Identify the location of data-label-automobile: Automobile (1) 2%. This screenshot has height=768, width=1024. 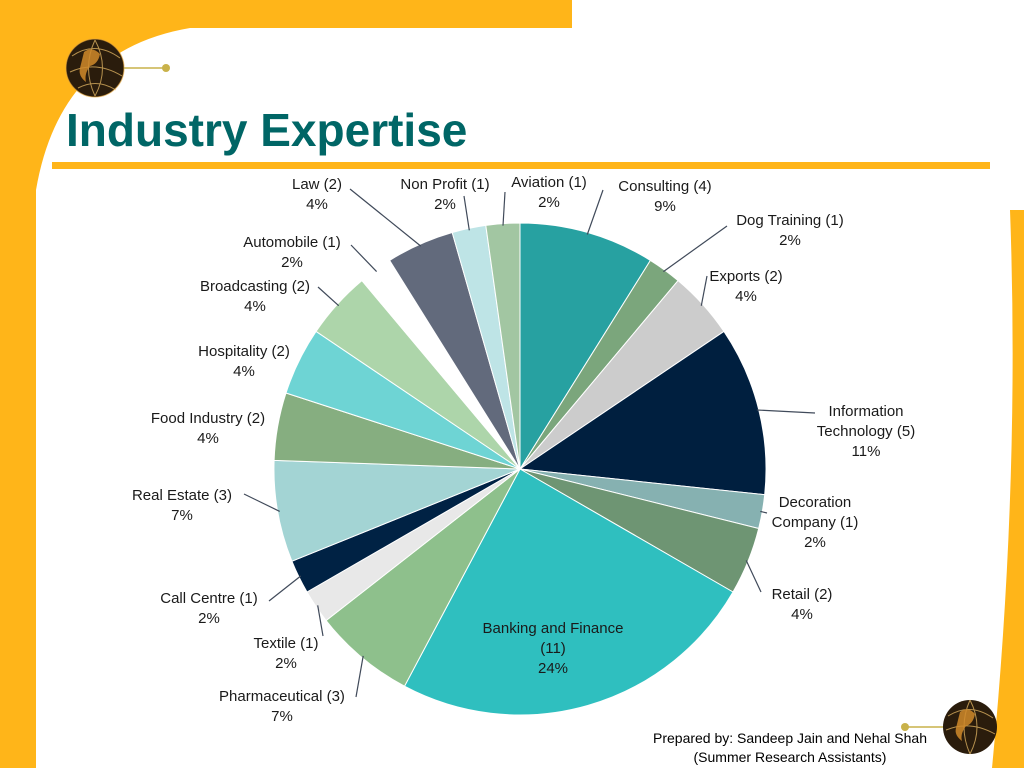
(292, 252).